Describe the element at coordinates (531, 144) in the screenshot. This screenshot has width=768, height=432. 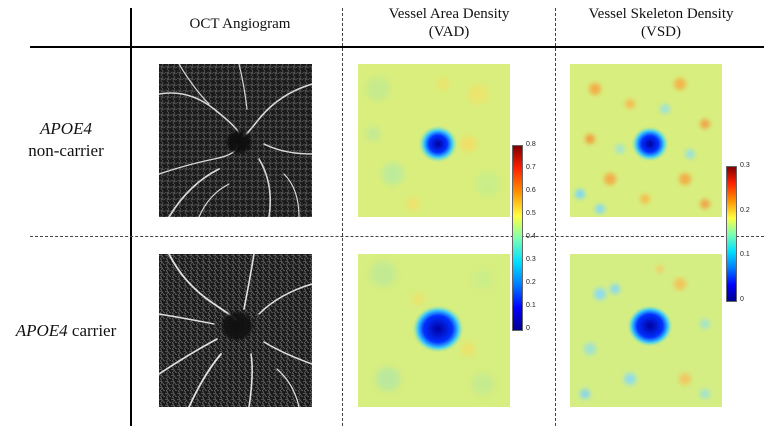
I see `colorbar-tick-label: 0.8` at that location.